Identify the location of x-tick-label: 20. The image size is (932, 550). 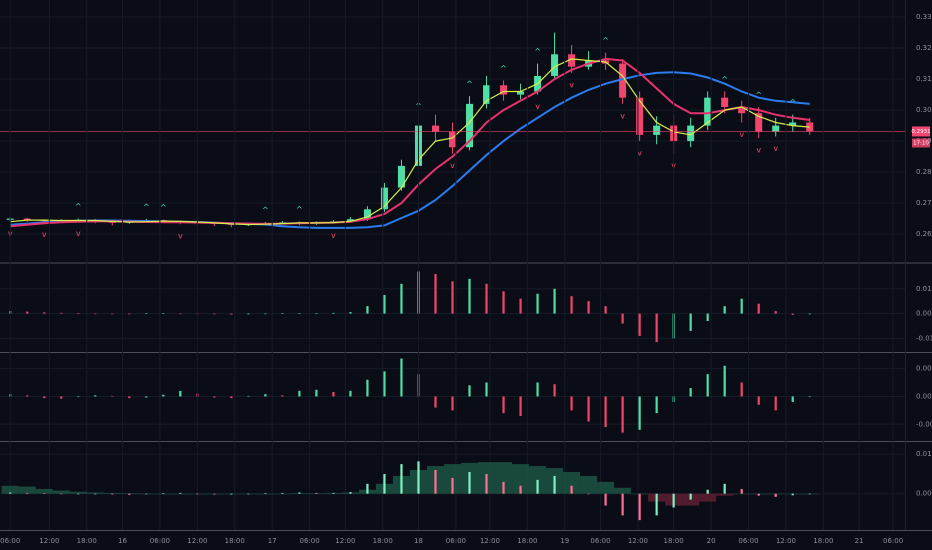
(711, 541).